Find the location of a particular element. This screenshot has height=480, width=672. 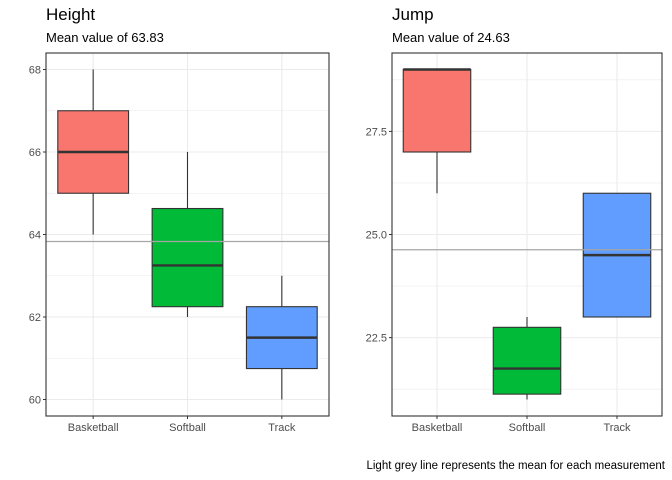

jump-x-tick-label: Softball is located at coordinates (527, 428).